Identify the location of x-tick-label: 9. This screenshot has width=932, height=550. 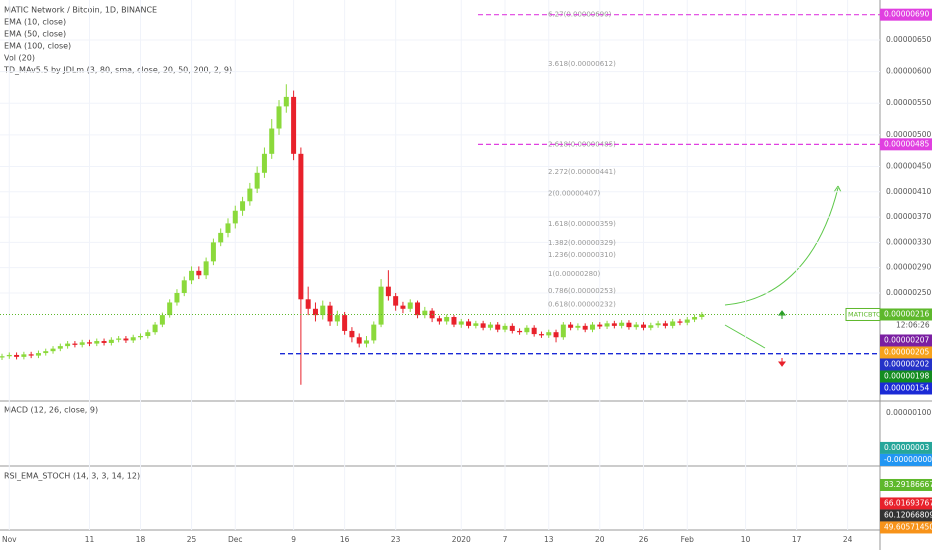
(293, 539).